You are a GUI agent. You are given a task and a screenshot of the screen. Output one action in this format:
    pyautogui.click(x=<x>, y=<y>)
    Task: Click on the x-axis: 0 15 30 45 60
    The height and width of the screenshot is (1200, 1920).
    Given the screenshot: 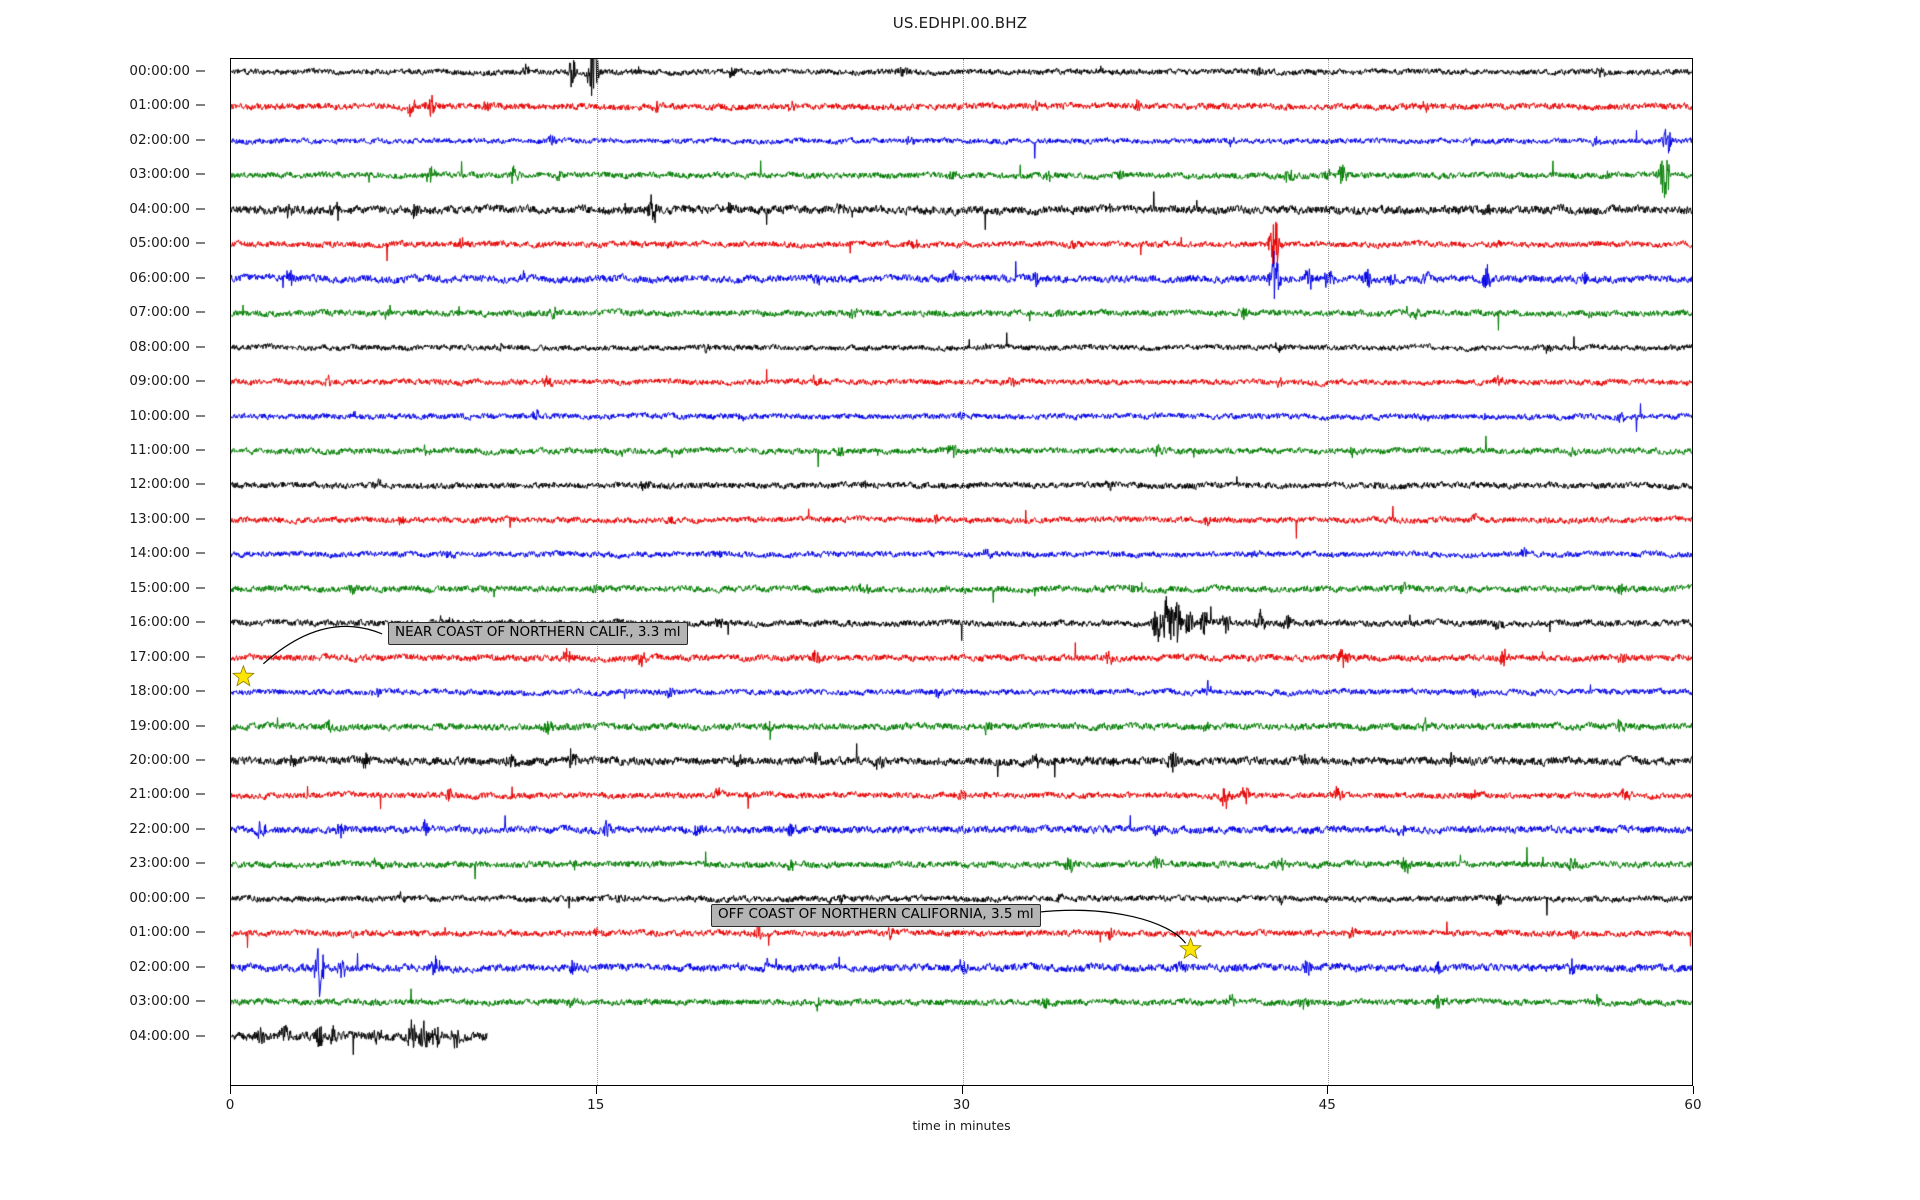 What is the action you would take?
    pyautogui.click(x=964, y=1116)
    